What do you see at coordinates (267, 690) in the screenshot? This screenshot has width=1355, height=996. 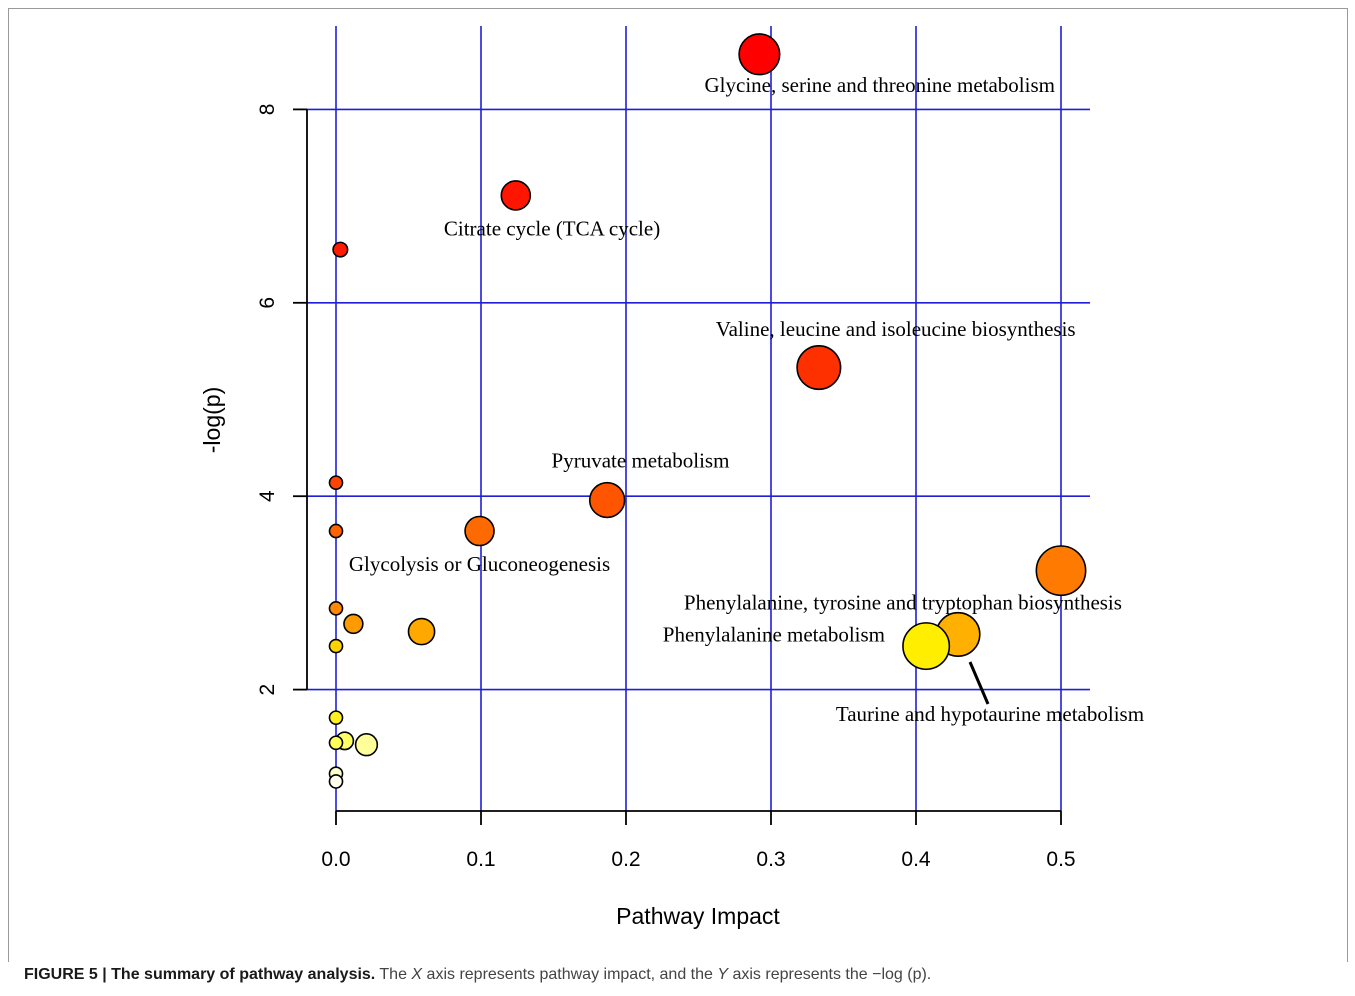 I see `y-tick-label-0: 2` at bounding box center [267, 690].